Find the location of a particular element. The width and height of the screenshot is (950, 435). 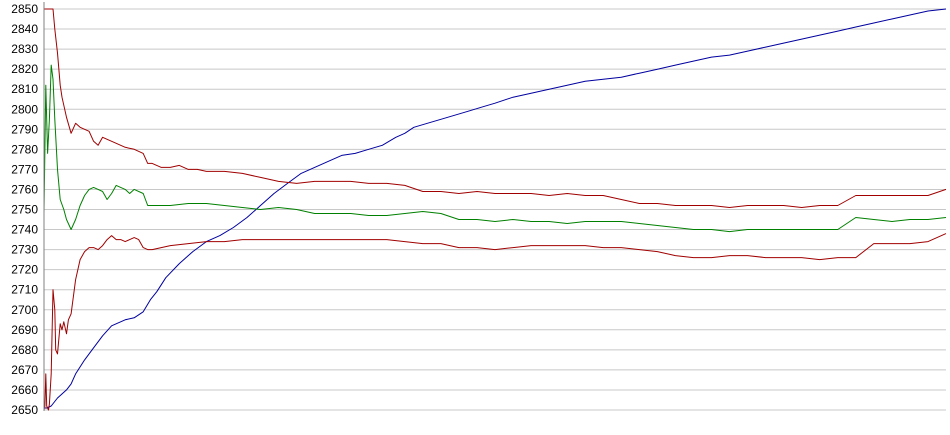

y-tick-label: 2740 is located at coordinates (24, 230).